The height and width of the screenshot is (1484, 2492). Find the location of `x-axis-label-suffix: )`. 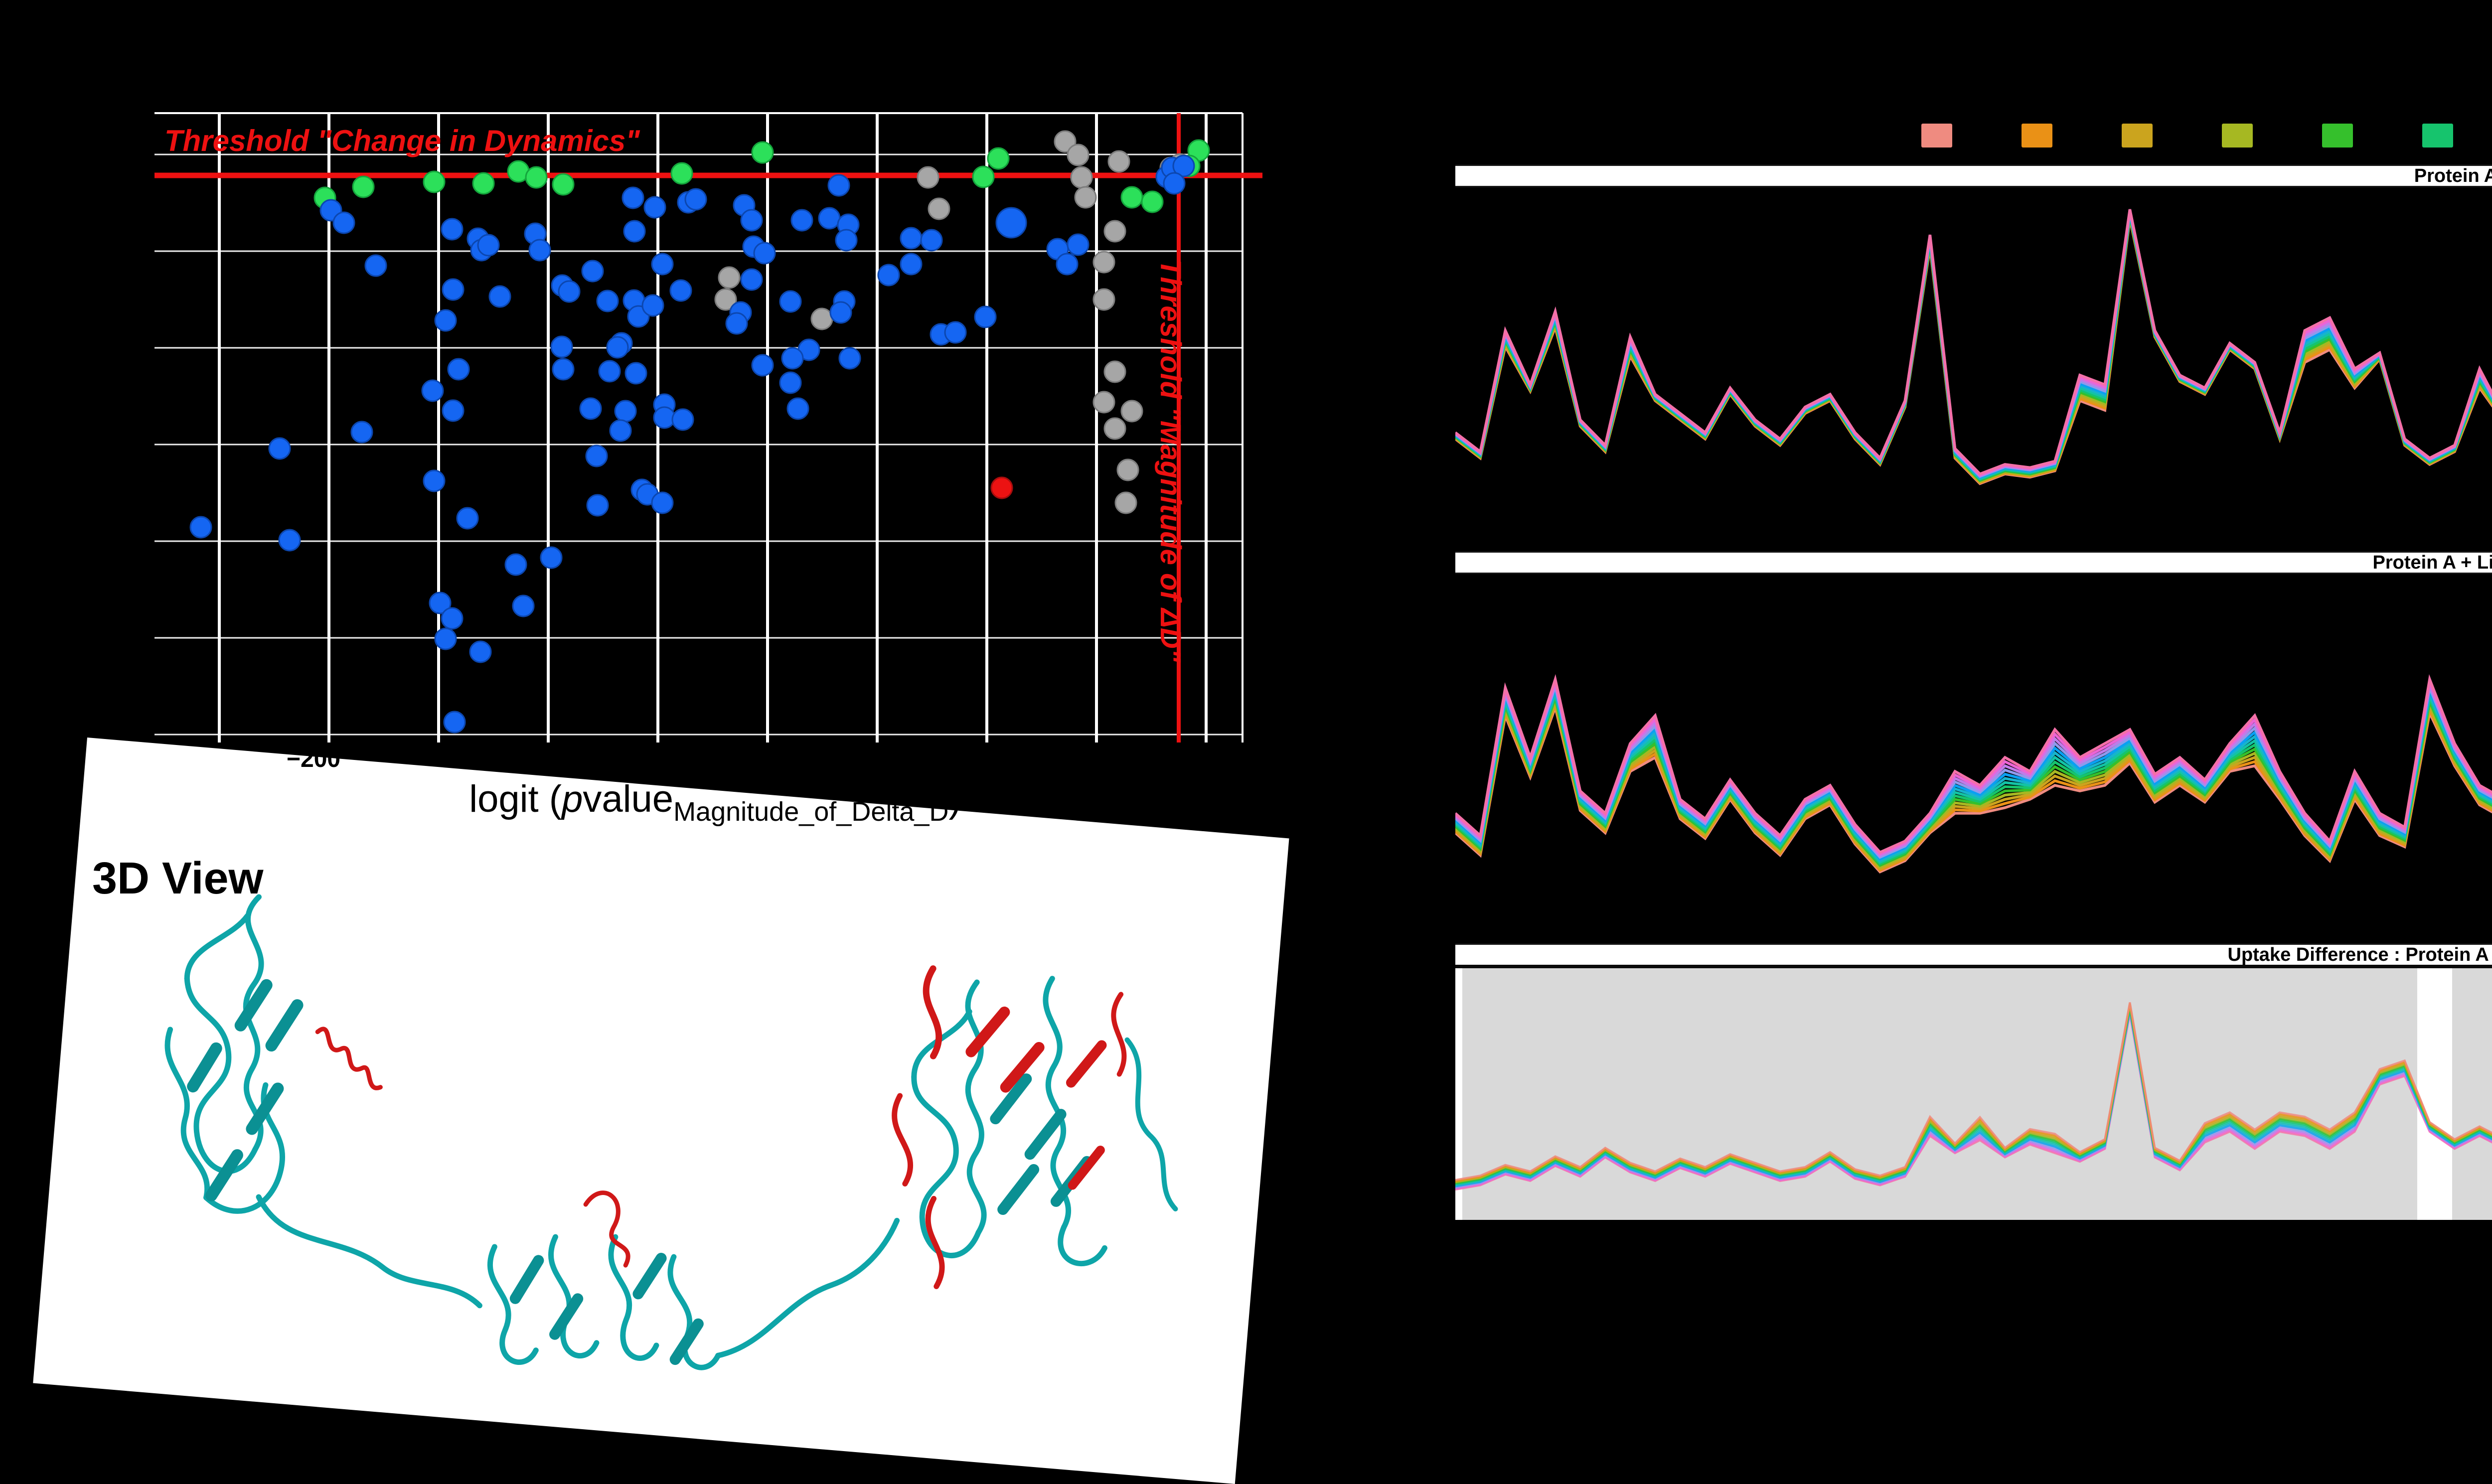

x-axis-label-suffix: ) is located at coordinates (954, 799).